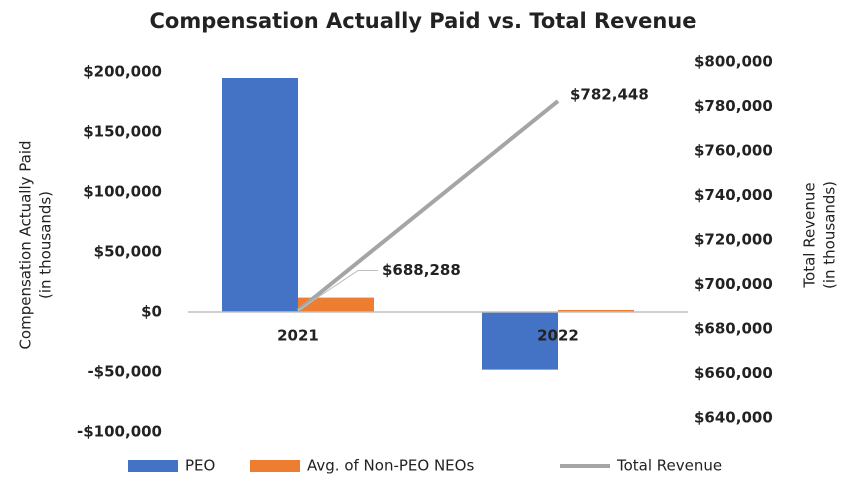 Image resolution: width=847 pixels, height=484 pixels. Describe the element at coordinates (609, 95) in the screenshot. I see `data-label: $782,448` at that location.